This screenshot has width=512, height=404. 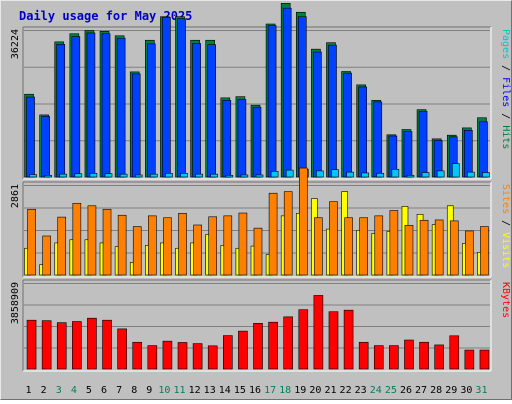 I want to click on right-legend: Pages / Files / Hits, so click(x=505, y=89).